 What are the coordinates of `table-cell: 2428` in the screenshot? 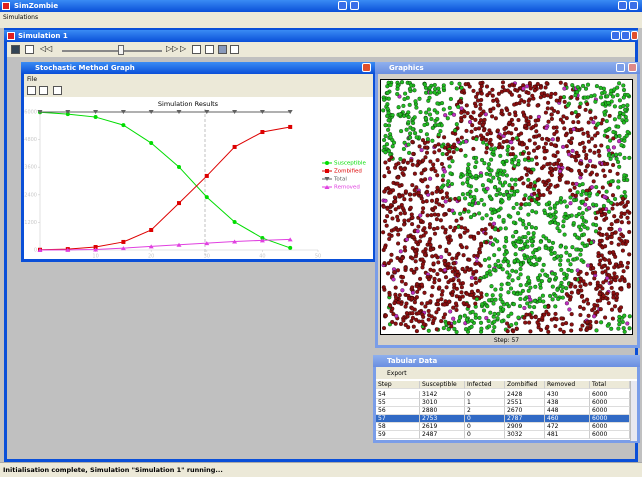 It's located at (525, 395).